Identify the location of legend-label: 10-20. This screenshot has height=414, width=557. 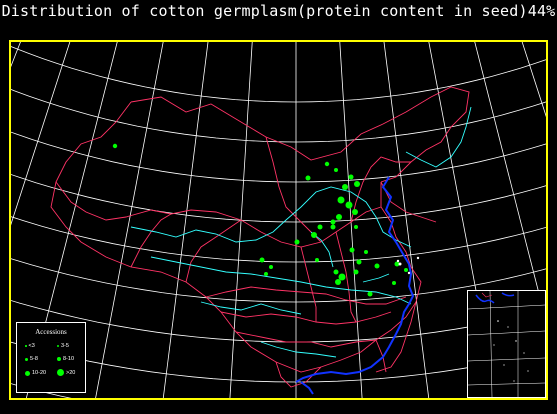
(39, 373).